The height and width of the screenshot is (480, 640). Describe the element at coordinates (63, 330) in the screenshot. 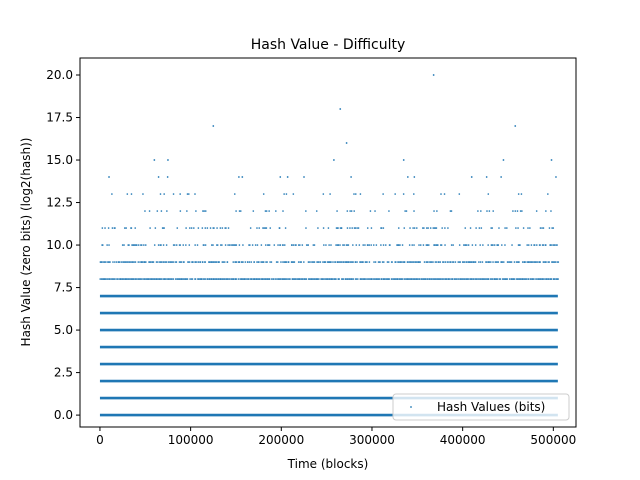

I see `y-tick-label: 5.0` at that location.